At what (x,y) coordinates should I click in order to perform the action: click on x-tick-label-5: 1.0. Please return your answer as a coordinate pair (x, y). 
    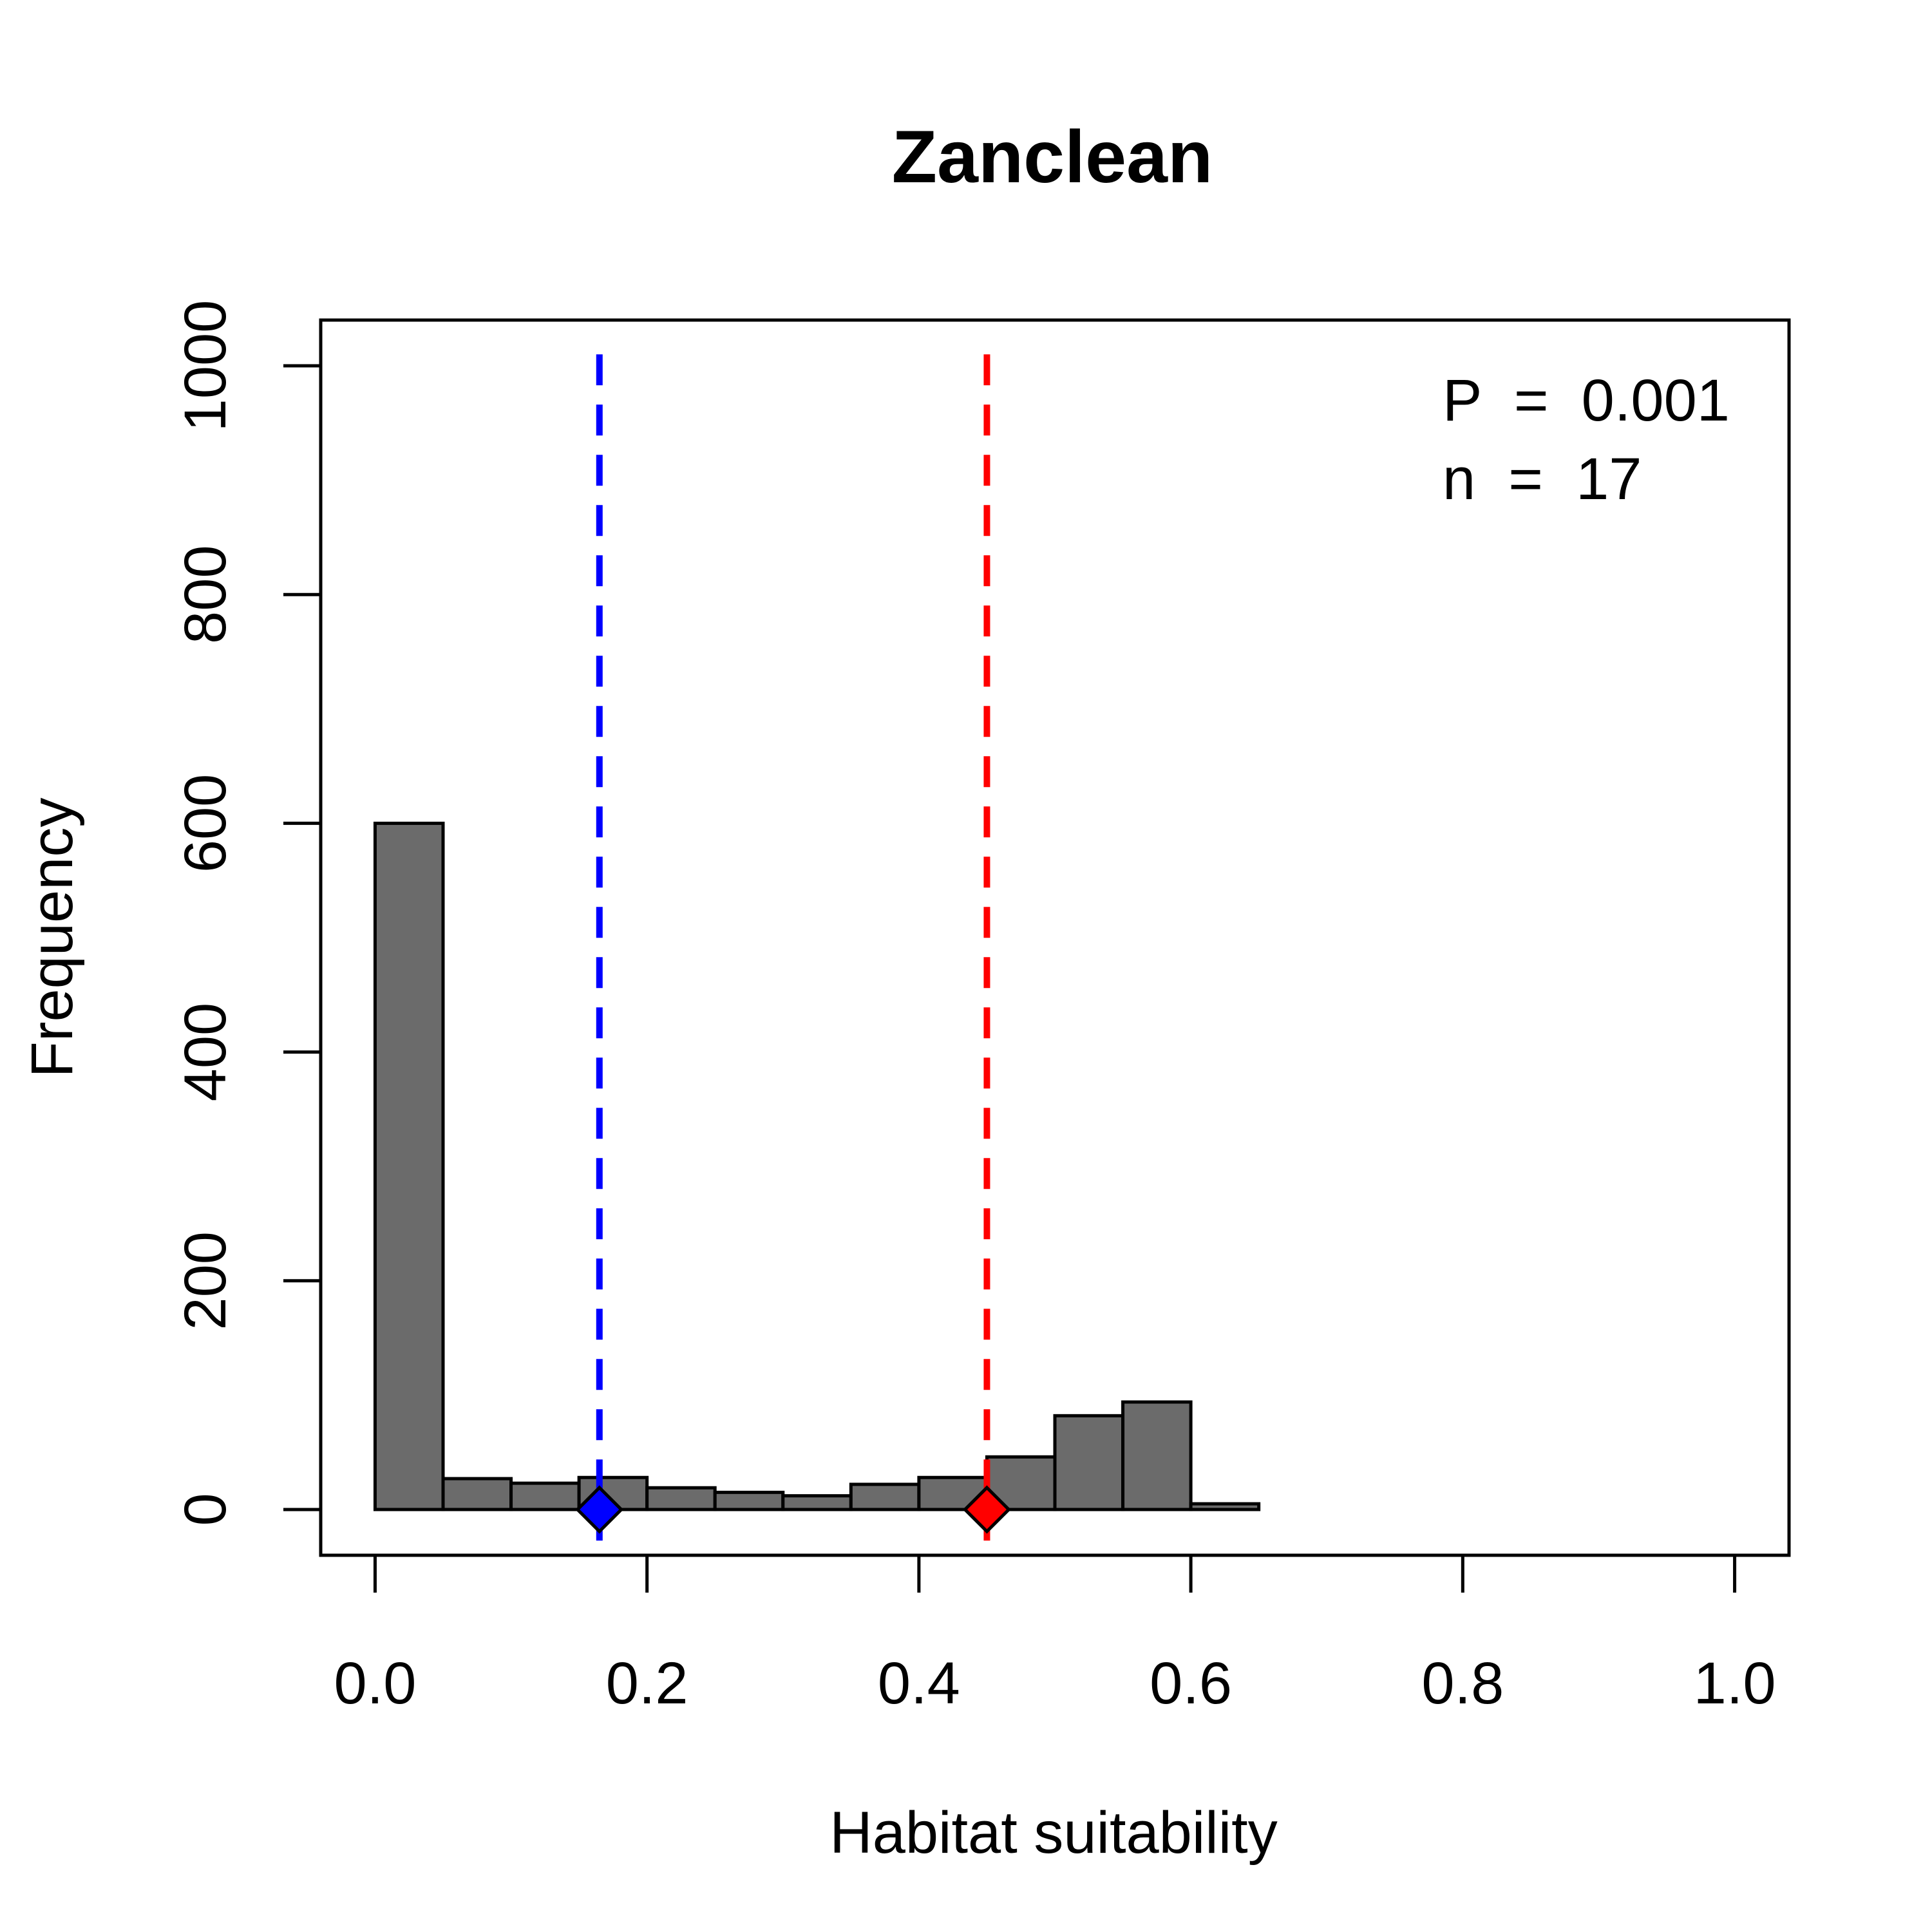
    Looking at the image, I should click on (1735, 1684).